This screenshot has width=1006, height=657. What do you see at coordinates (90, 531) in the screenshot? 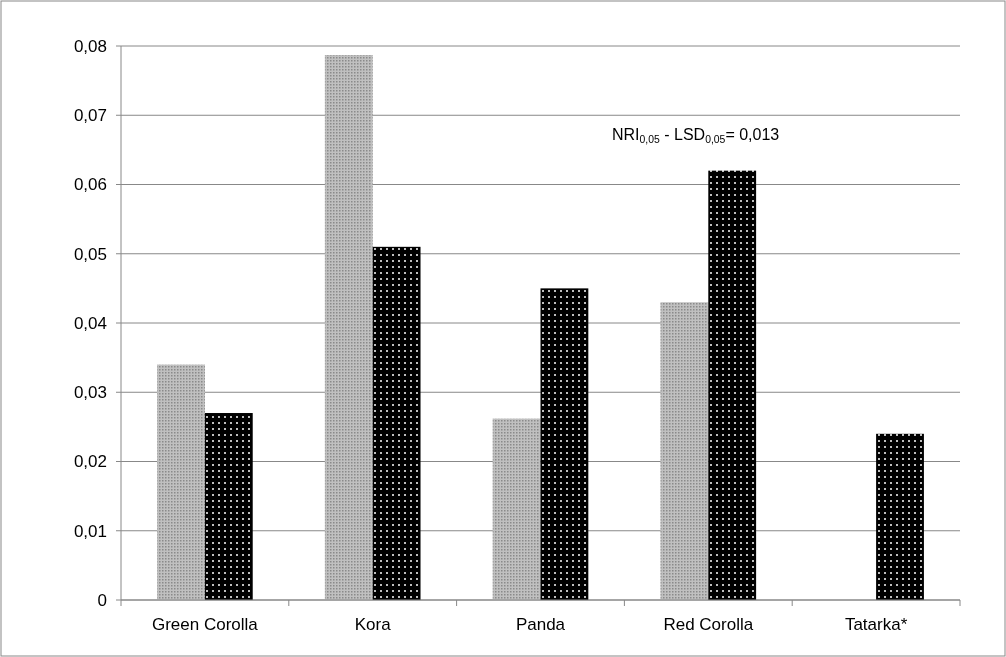
I see `y-tick-label: 0,01` at bounding box center [90, 531].